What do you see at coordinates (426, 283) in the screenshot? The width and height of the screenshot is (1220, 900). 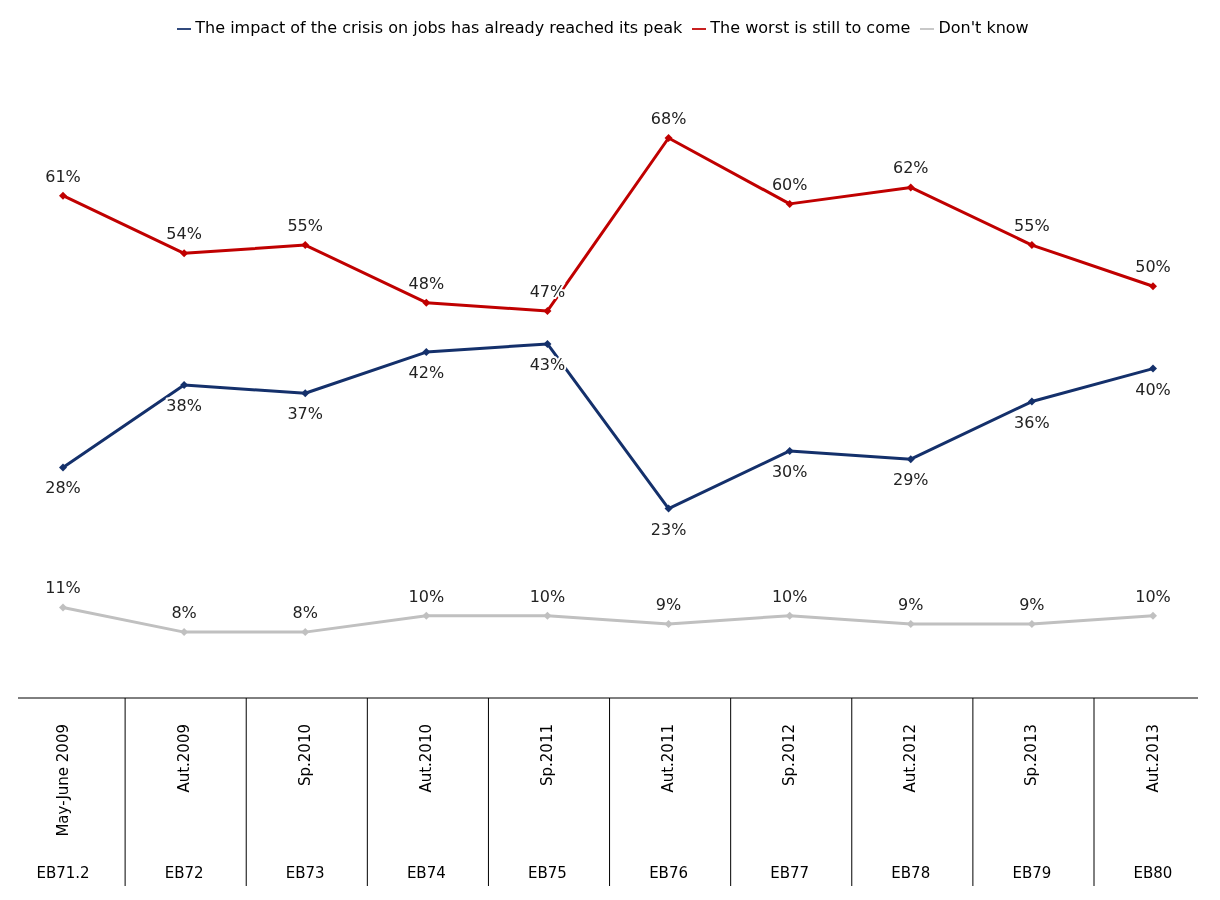 I see `data-label: 48%` at bounding box center [426, 283].